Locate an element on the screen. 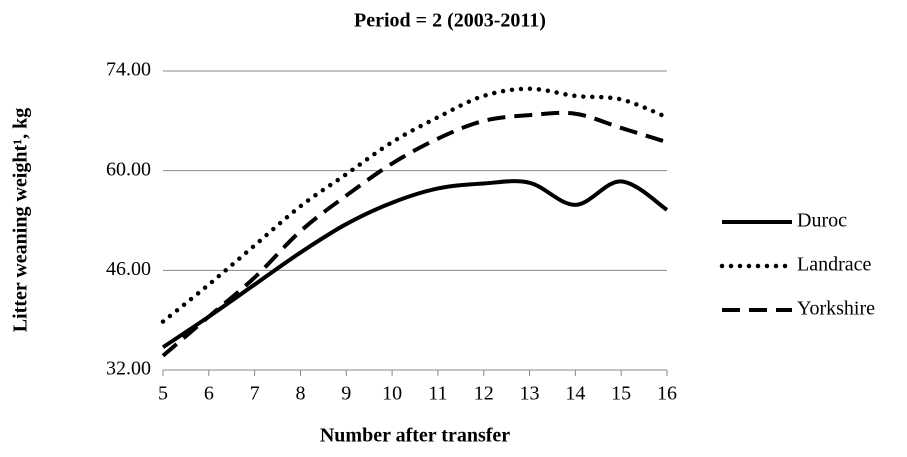  y-axis-label: Litter weaning weight¹, kg is located at coordinates (21, 220).